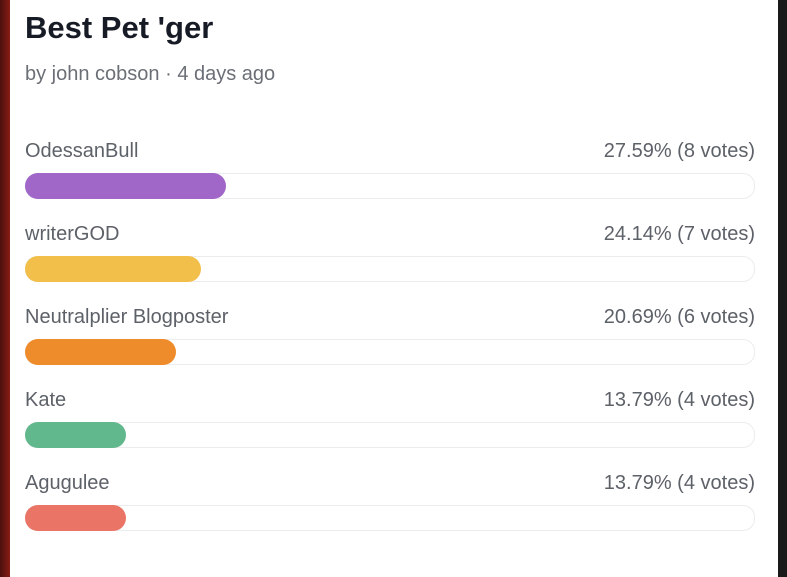  I want to click on option-name: Kate, so click(46, 400).